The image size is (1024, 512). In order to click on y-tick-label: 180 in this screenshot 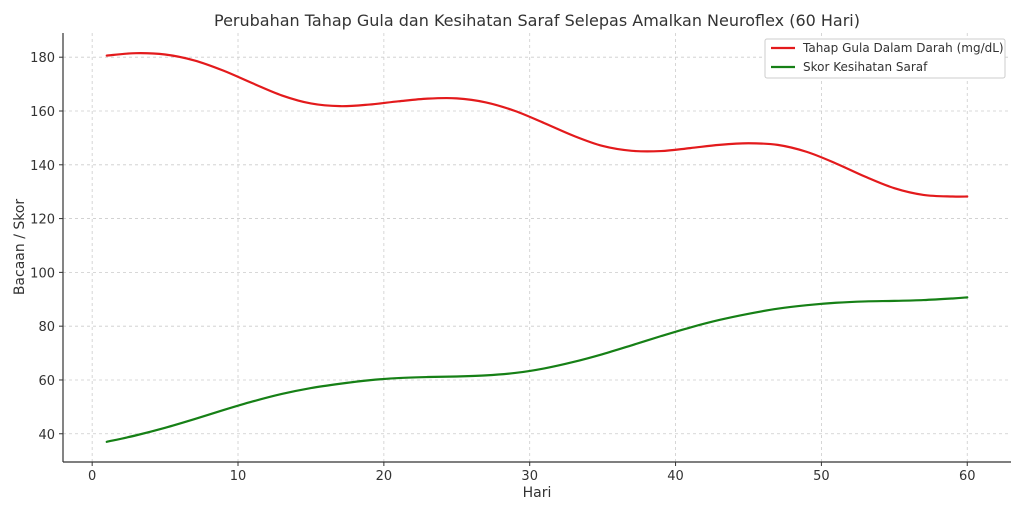, I will do `click(42, 58)`.